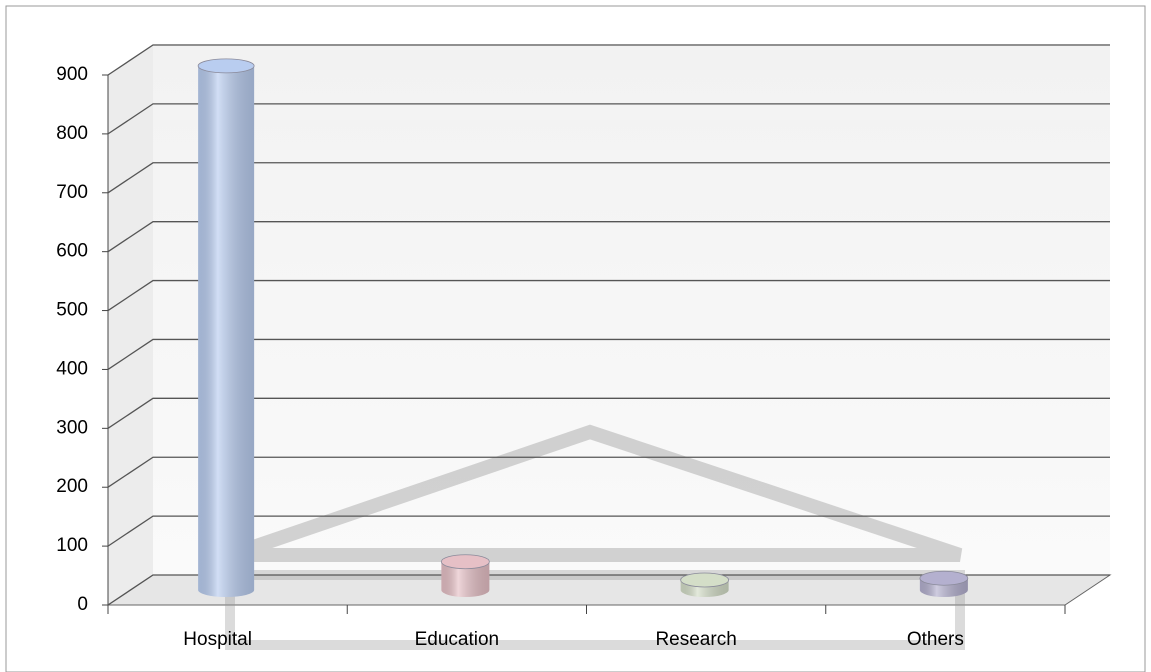  Describe the element at coordinates (72, 310) in the screenshot. I see `y-tick-label: 500` at that location.